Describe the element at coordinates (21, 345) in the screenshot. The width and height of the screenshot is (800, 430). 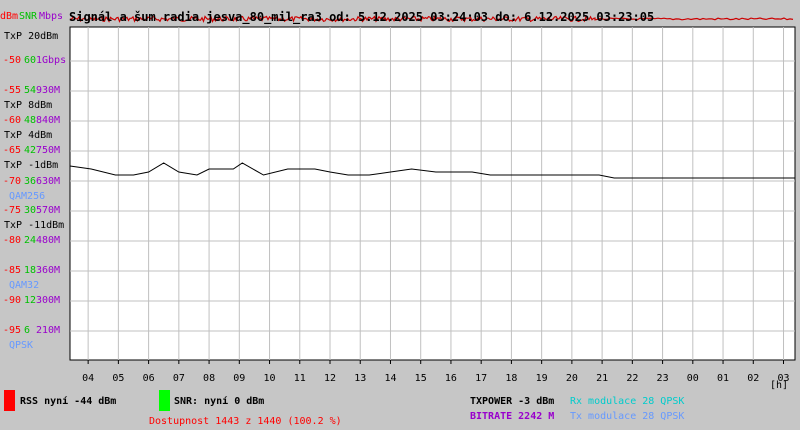
I see `modulation-axis-label: QPSK` at that location.